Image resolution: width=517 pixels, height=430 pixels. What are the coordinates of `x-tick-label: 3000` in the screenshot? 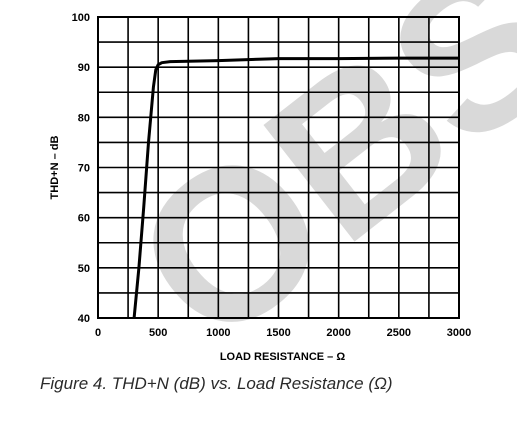 It's located at (459, 333).